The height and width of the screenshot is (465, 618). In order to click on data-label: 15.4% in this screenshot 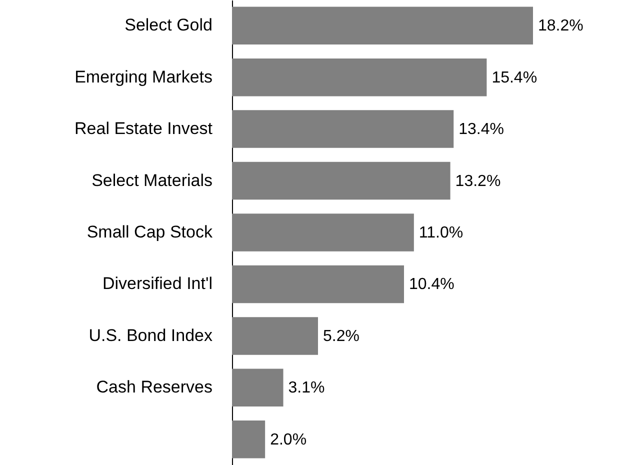, I will do `click(515, 77)`.